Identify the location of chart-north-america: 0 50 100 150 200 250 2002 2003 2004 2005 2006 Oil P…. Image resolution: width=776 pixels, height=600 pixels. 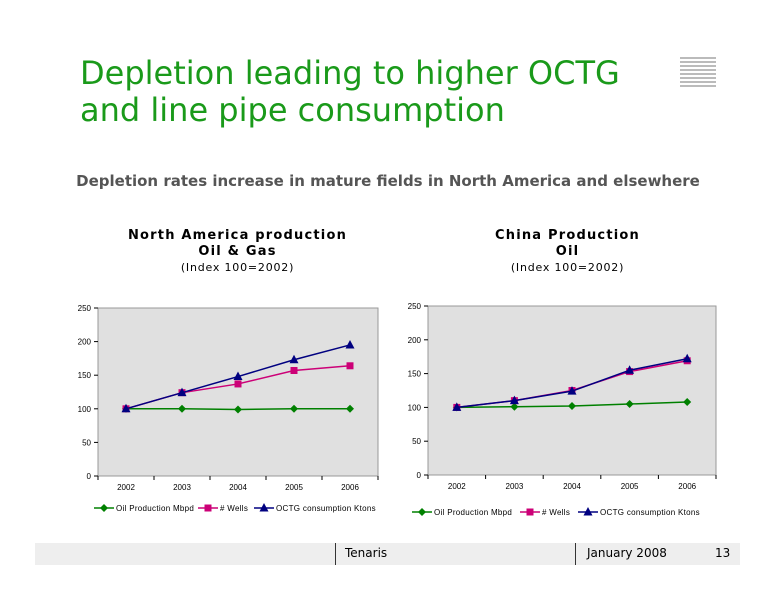
(228, 408).